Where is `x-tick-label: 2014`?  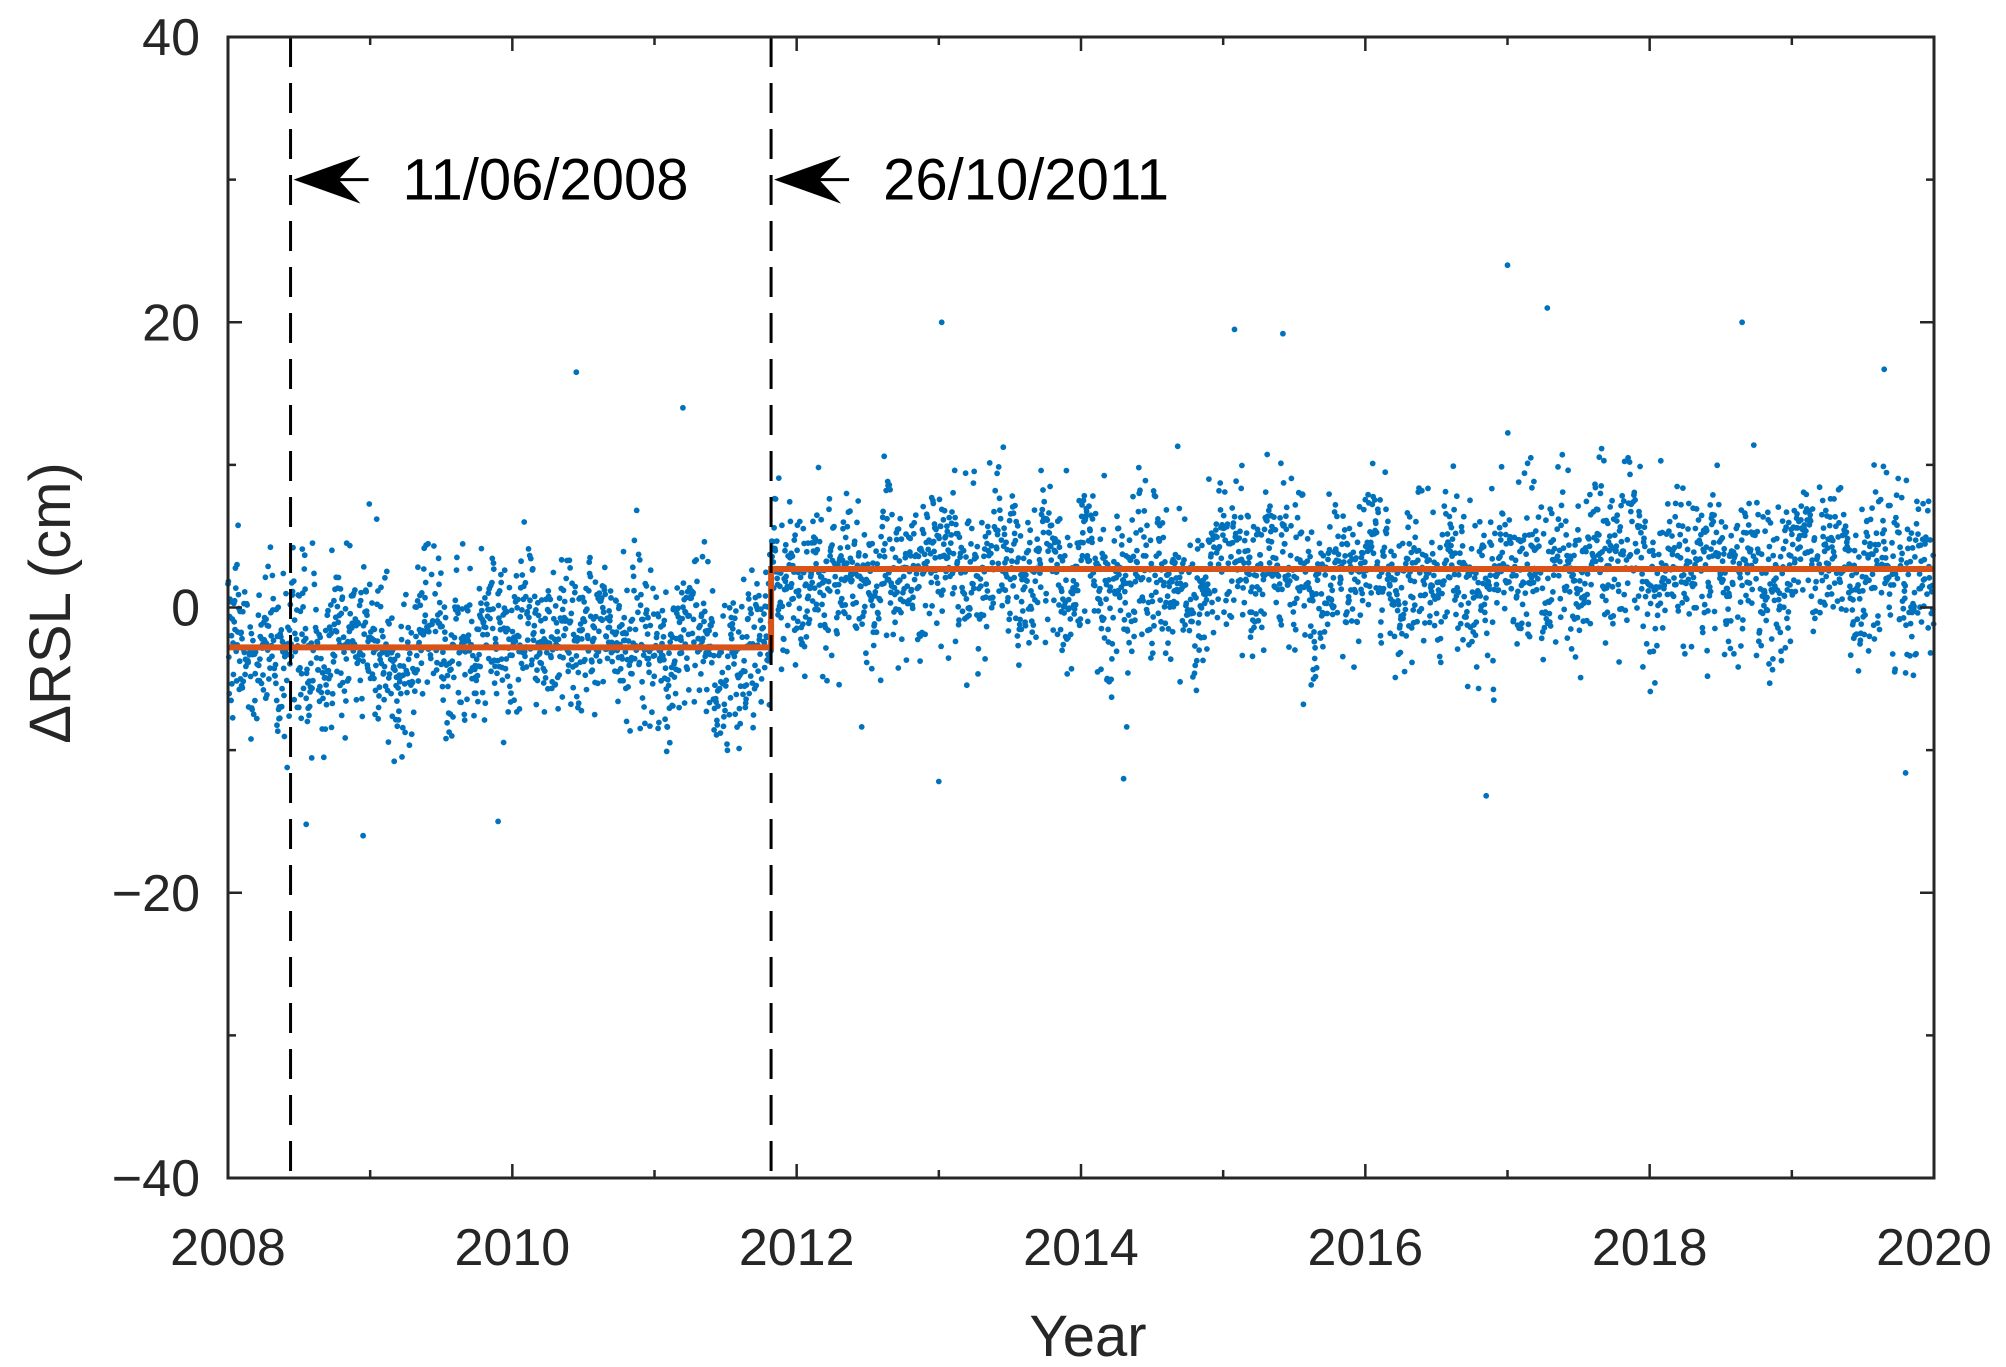 x-tick-label: 2014 is located at coordinates (1081, 1248).